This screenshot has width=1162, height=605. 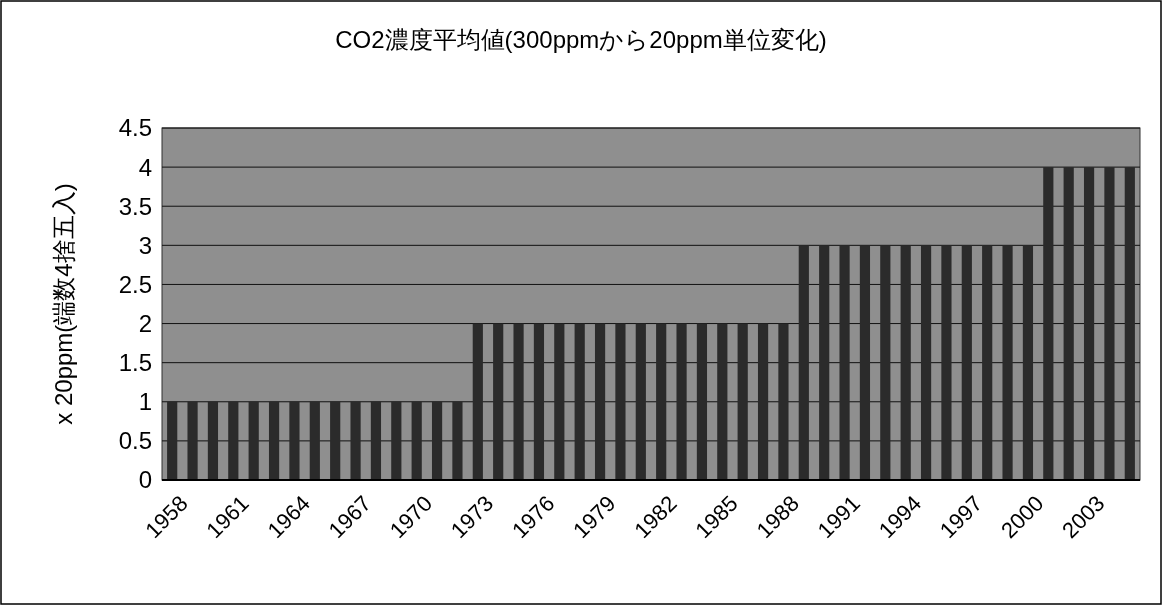 What do you see at coordinates (145, 480) in the screenshot?
I see `y-tick-label: 0` at bounding box center [145, 480].